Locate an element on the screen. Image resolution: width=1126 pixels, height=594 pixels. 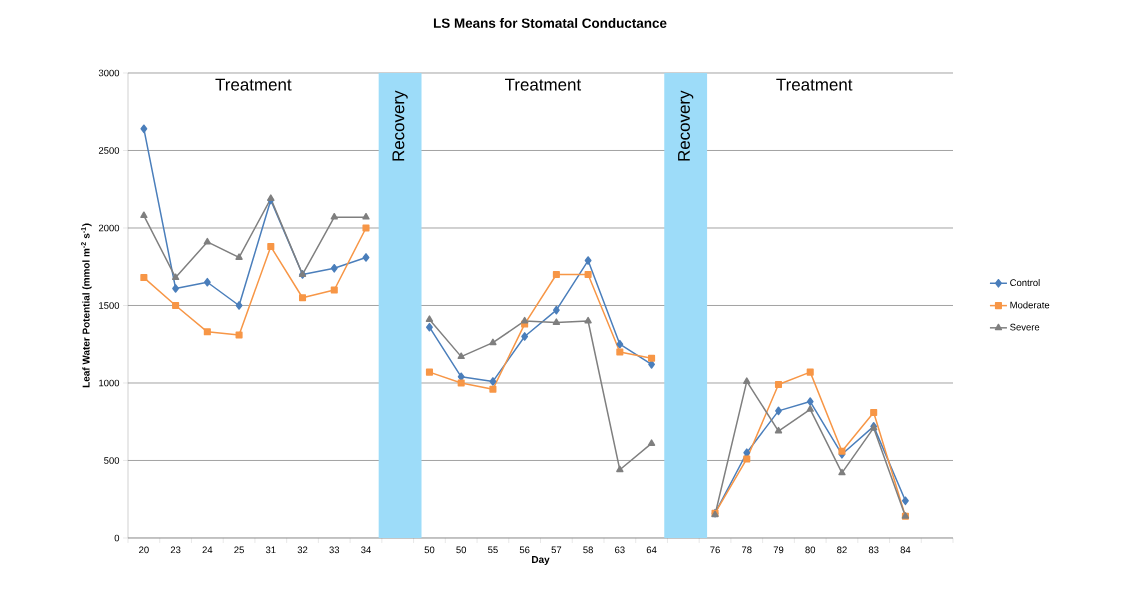
x-tick-label: 55 is located at coordinates (493, 550).